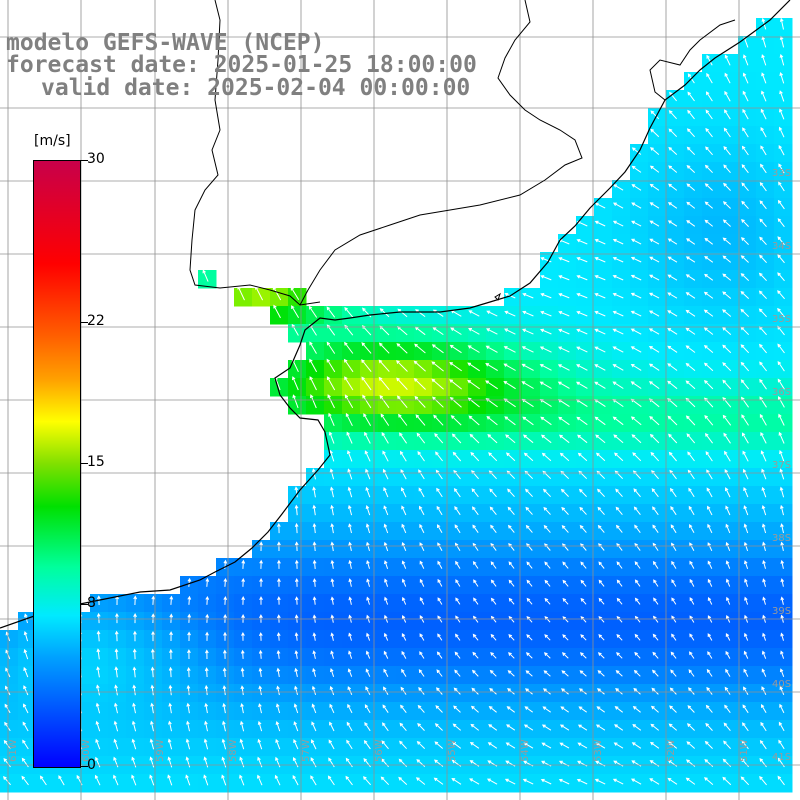 The height and width of the screenshot is (800, 800). What do you see at coordinates (160, 750) in the screenshot?
I see `longitude-label: 59W` at bounding box center [160, 750].